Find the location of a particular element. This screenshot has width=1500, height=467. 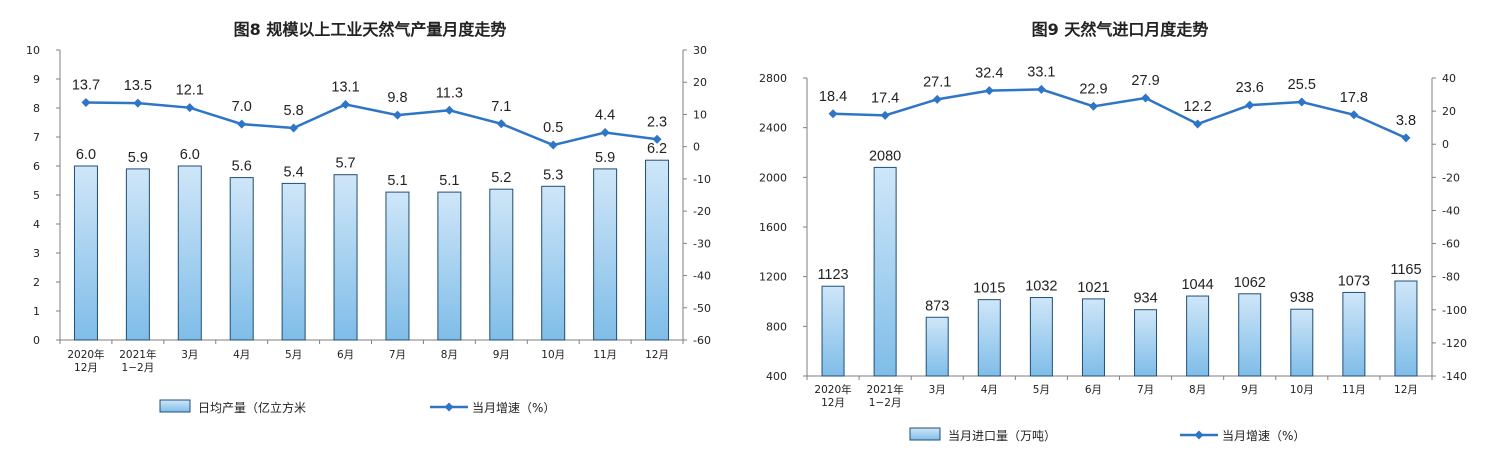

bar-value-label: 5.1 is located at coordinates (397, 181).